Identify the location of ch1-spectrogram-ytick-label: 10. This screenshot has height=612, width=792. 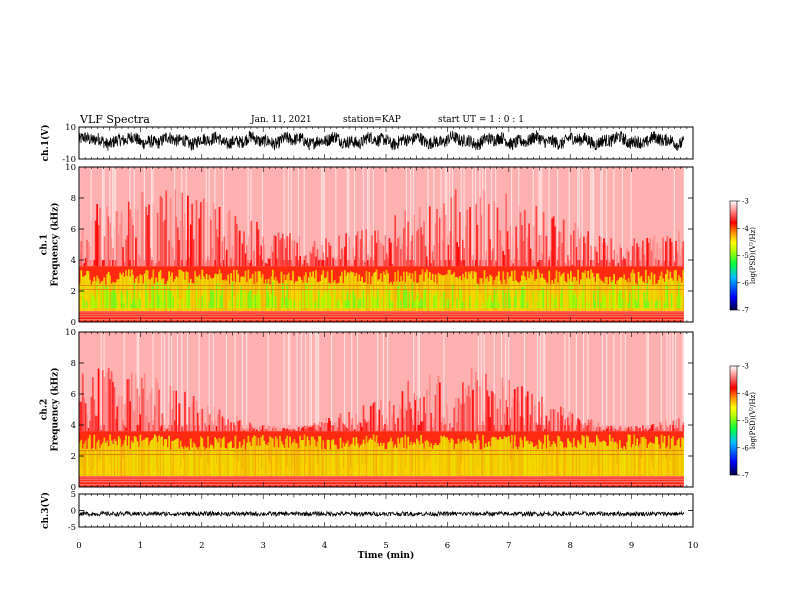
(70, 168).